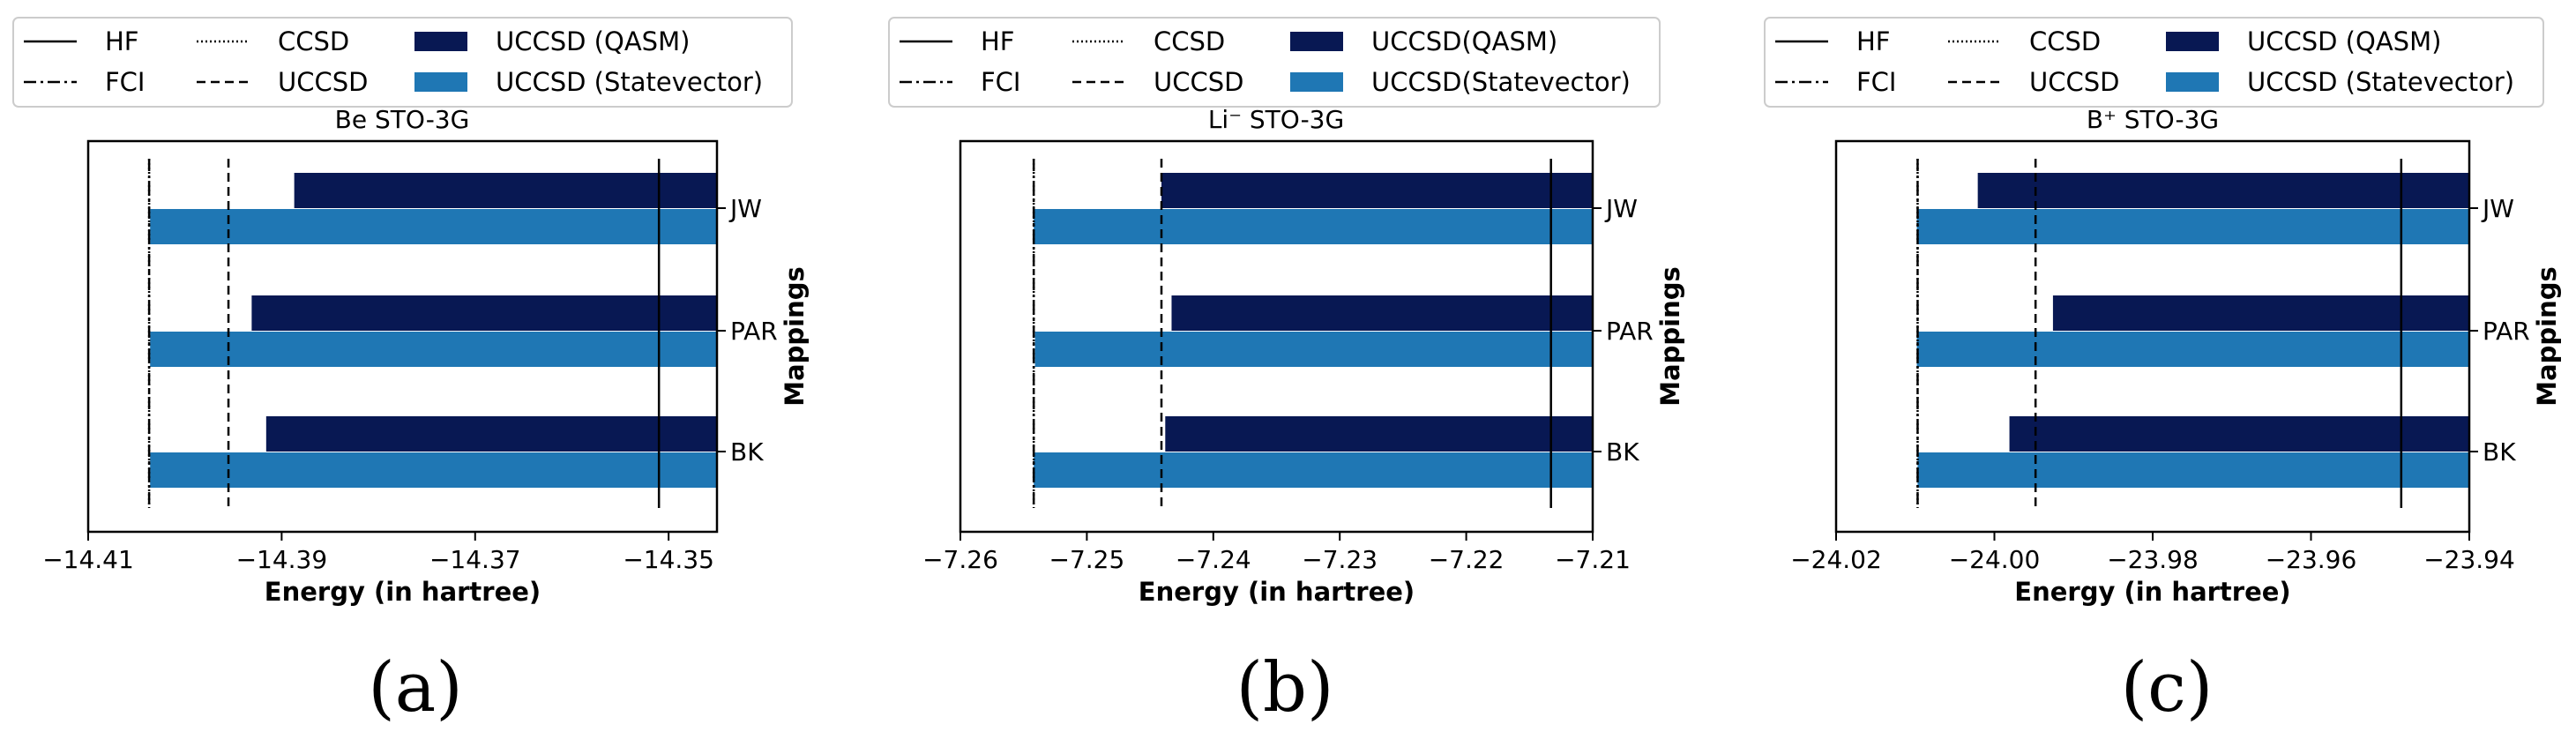 The image size is (2576, 732). I want to click on panel-label: (b), so click(1285, 688).